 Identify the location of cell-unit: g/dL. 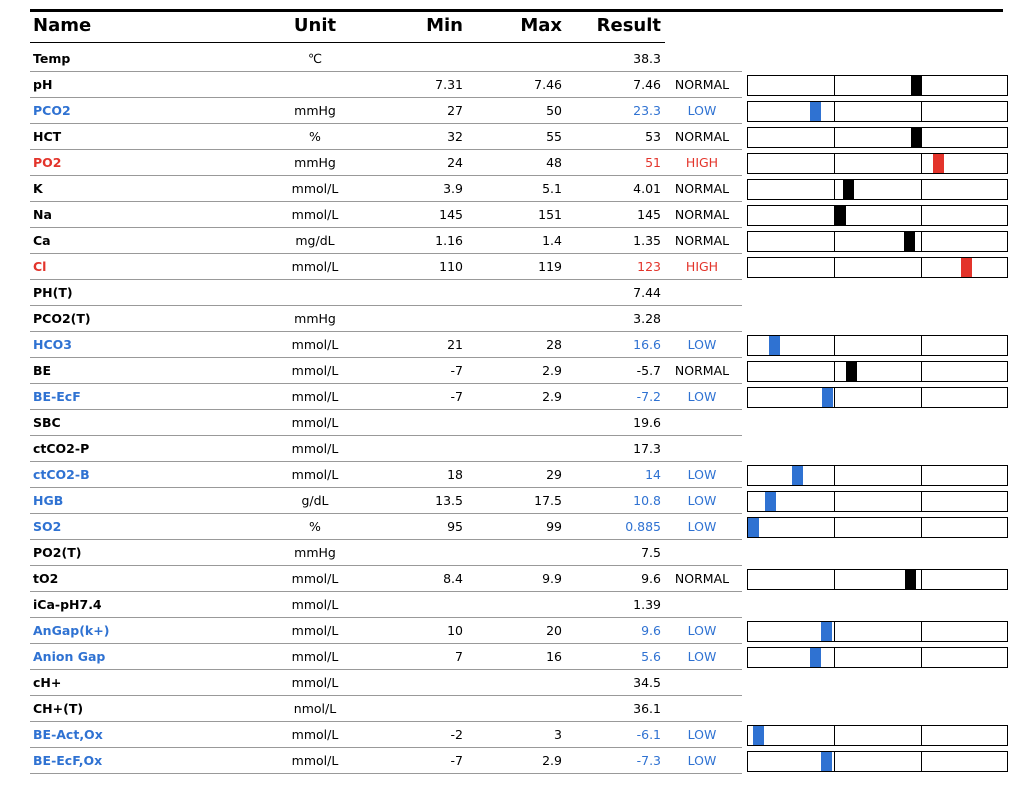
(315, 500).